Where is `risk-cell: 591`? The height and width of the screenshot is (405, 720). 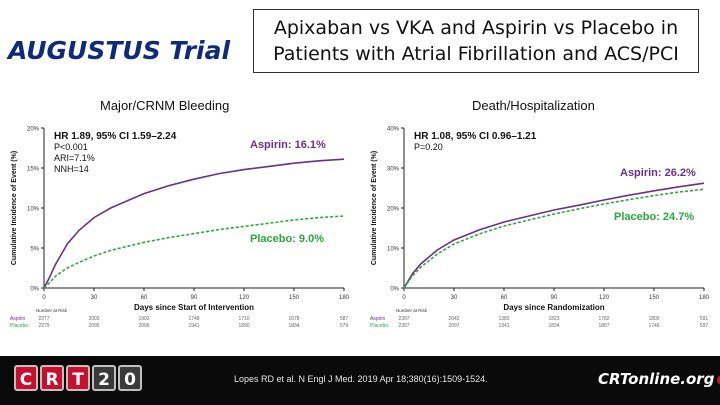 risk-cell: 591 is located at coordinates (704, 319).